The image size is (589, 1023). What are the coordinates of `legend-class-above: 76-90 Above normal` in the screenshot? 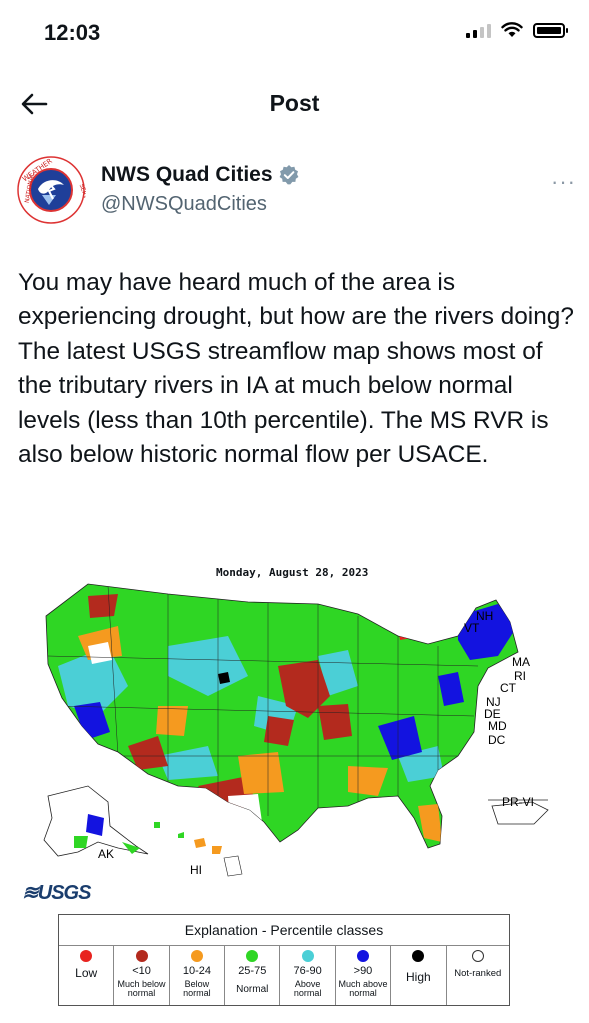 It's located at (308, 975).